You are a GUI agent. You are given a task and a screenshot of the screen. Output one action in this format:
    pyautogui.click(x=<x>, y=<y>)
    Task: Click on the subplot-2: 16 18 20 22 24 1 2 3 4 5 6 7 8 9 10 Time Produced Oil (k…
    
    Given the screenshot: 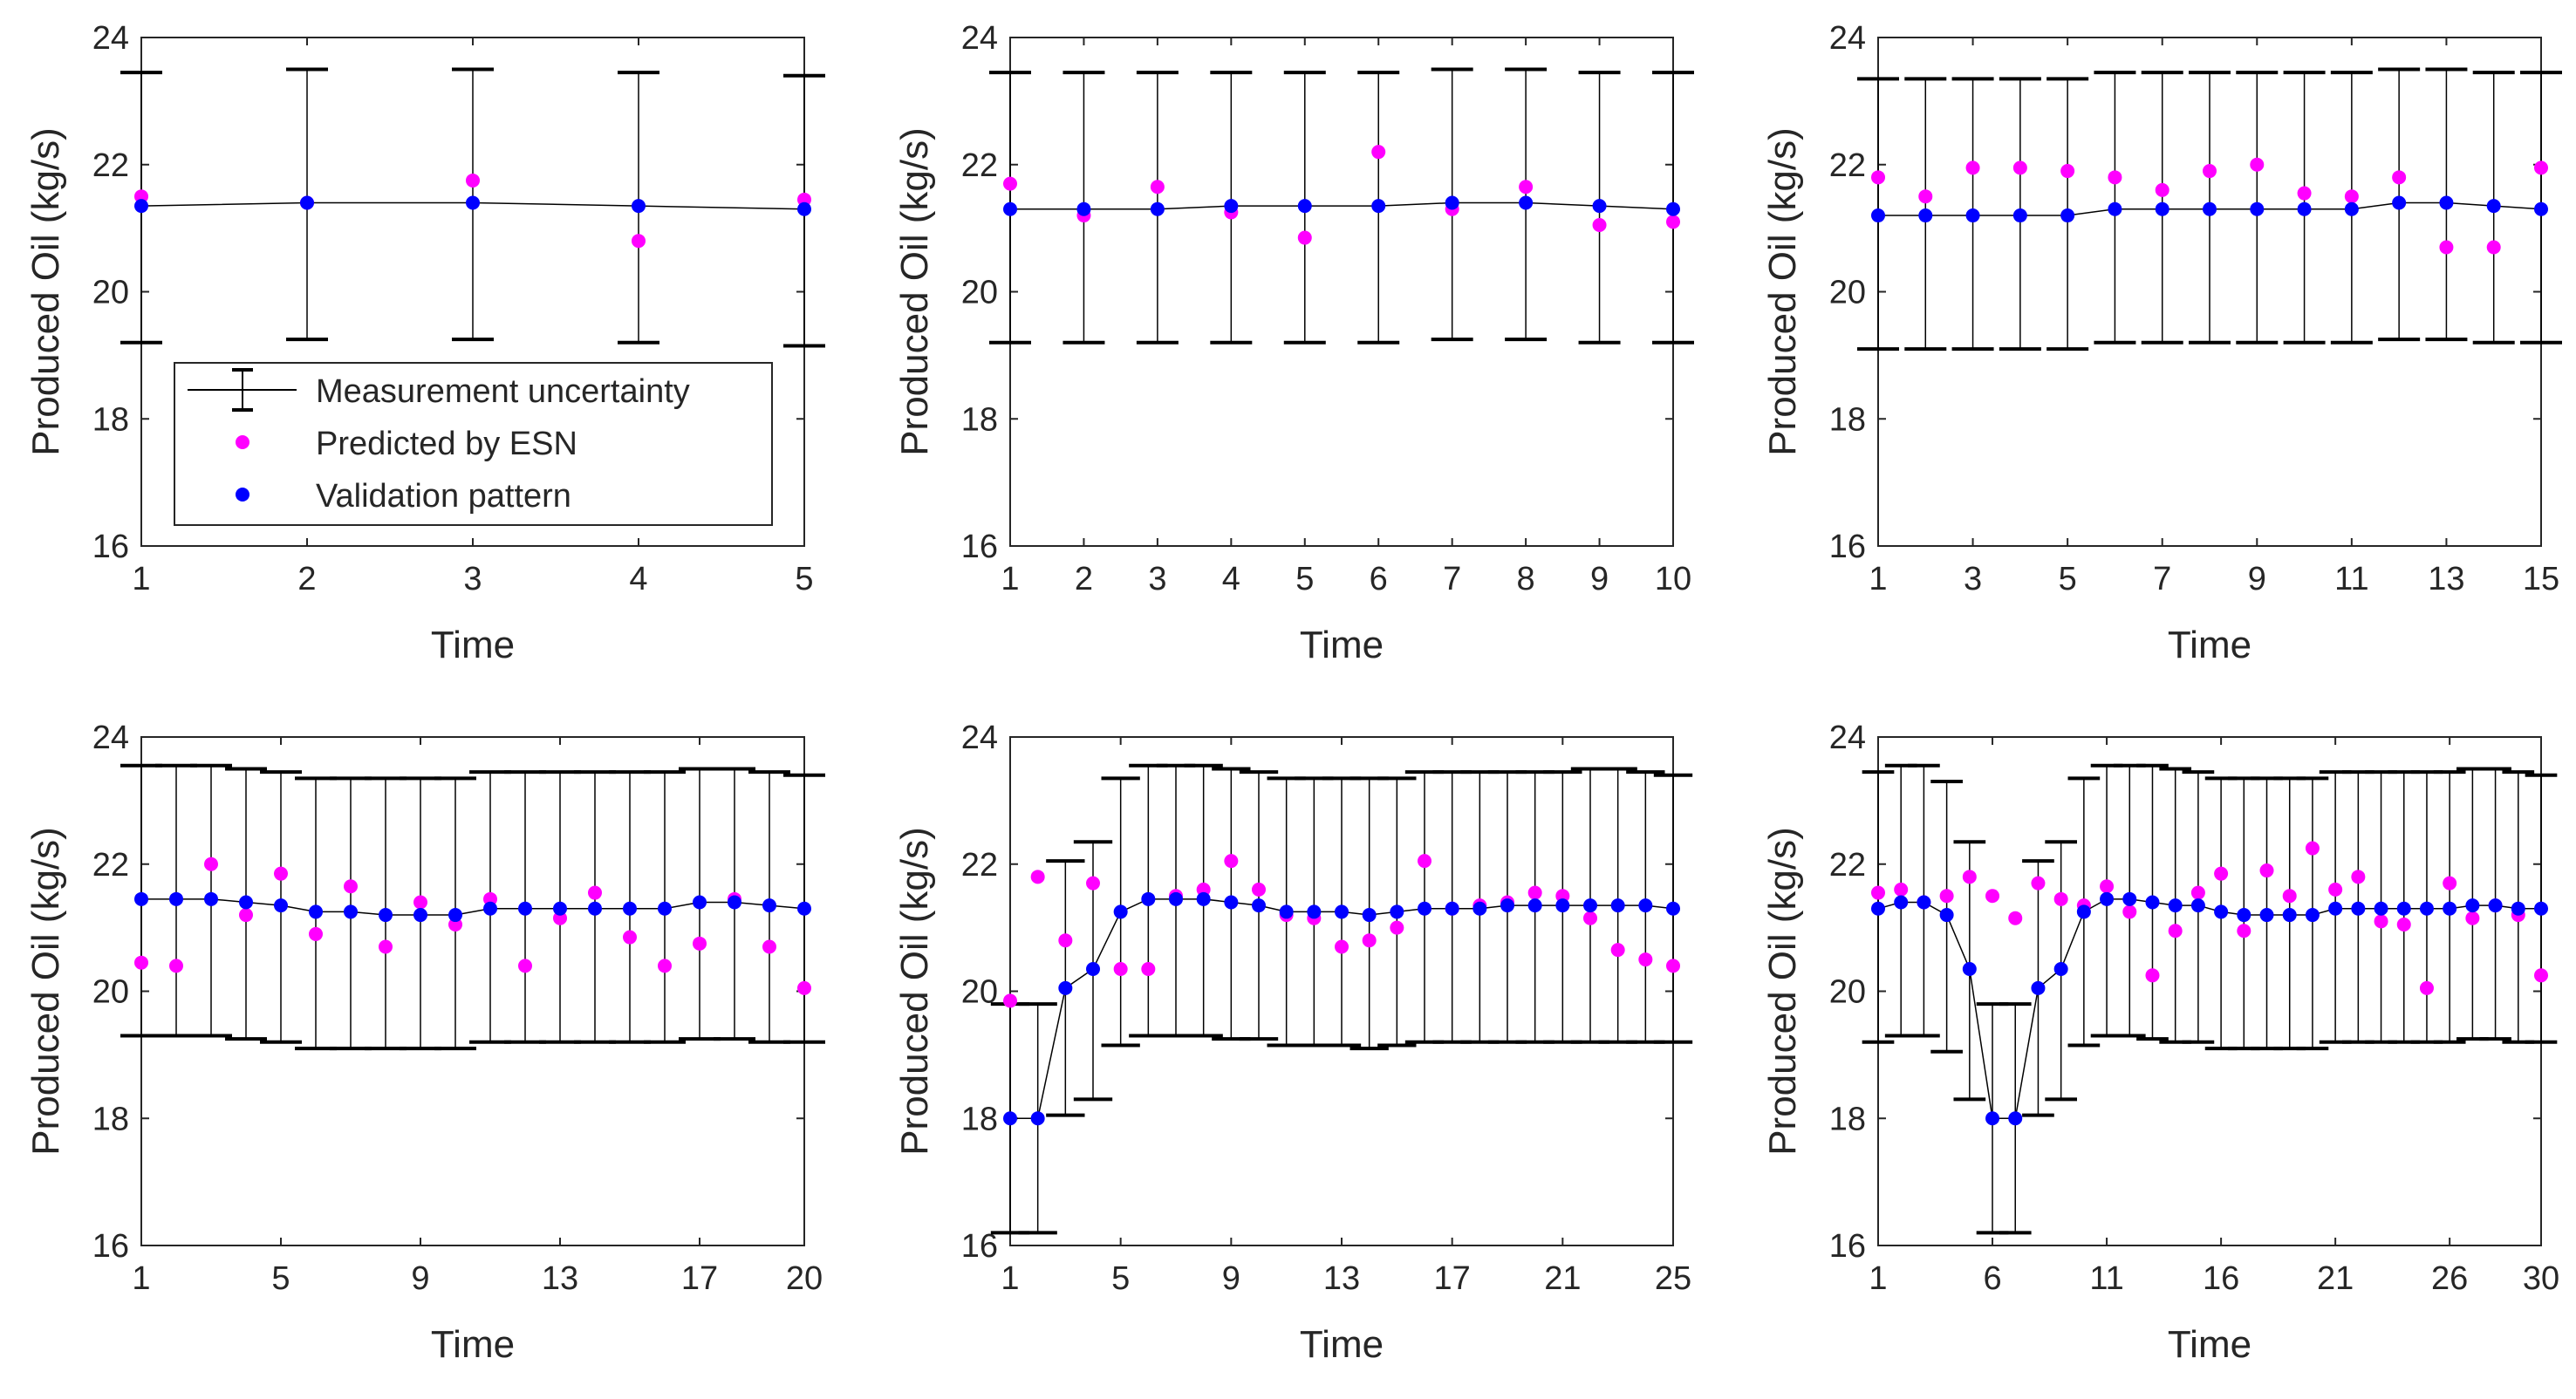 What is the action you would take?
    pyautogui.click(x=1293, y=343)
    